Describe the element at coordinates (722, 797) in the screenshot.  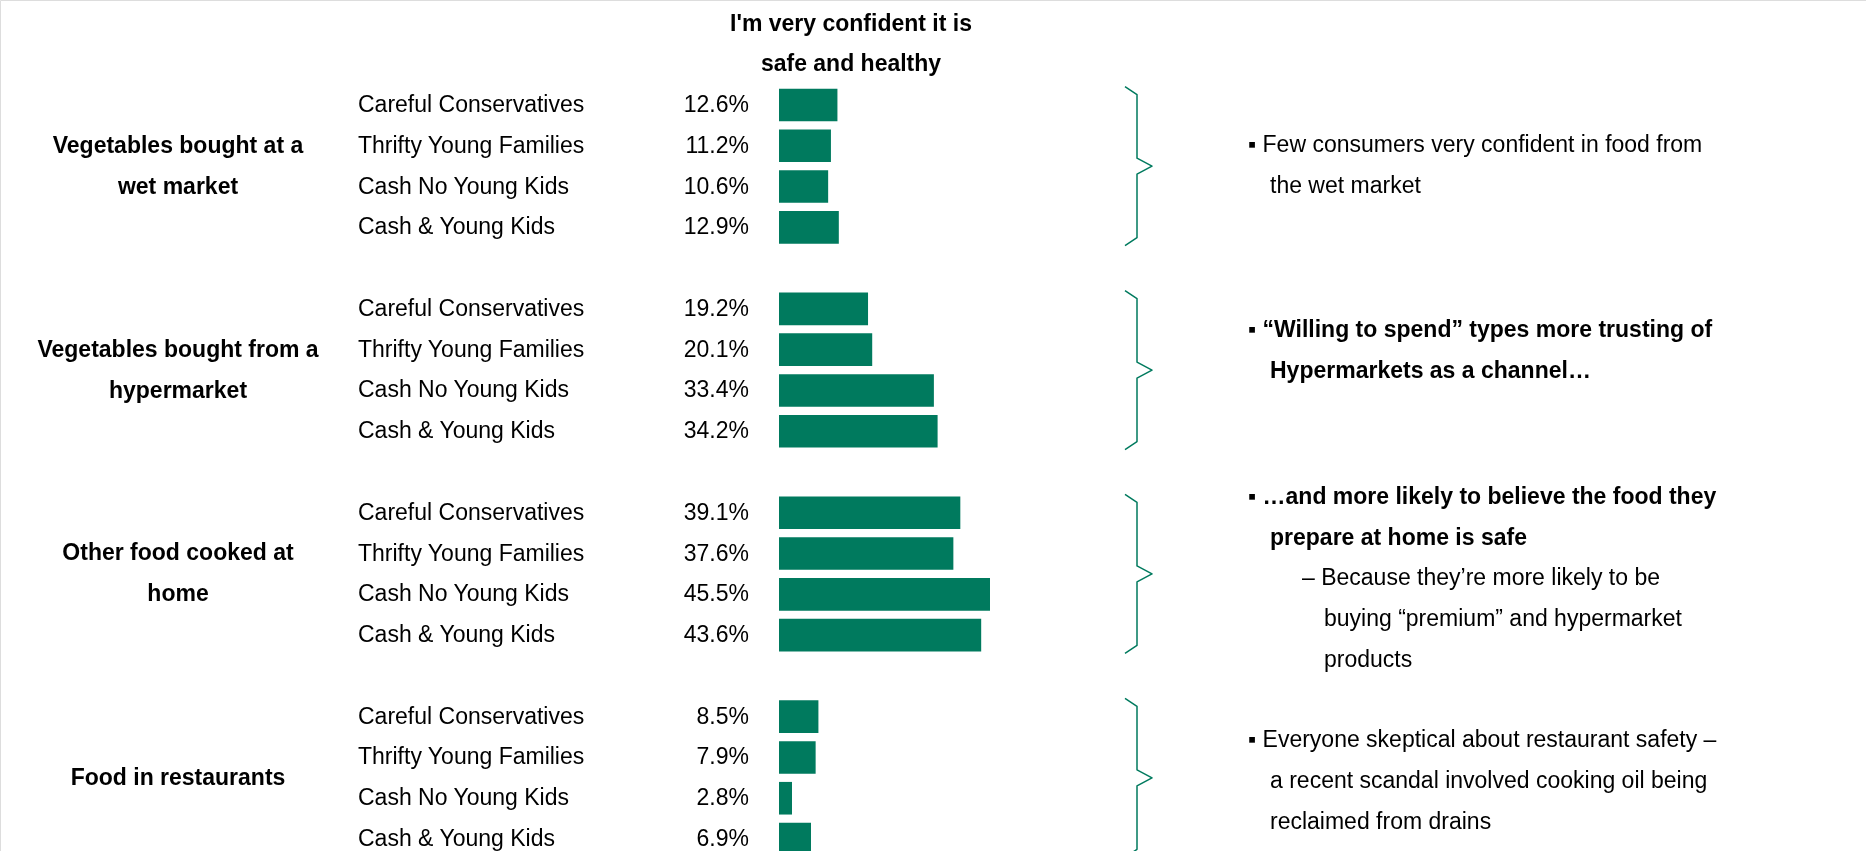
I see `data-label: 2.8%` at that location.